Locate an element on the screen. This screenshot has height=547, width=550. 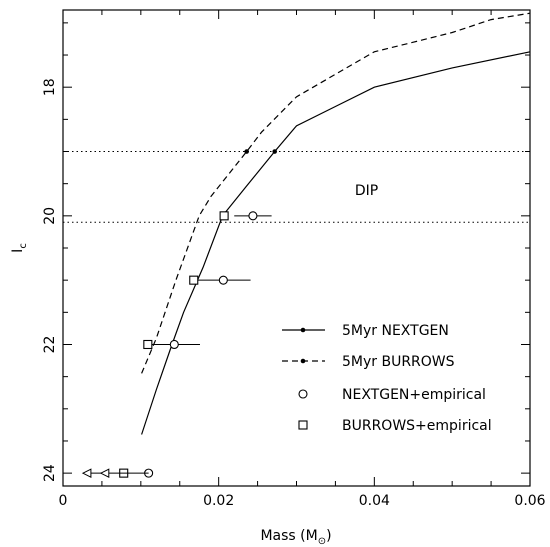
legend-label-nextgen-empirical: NEXTGEN+empirical is located at coordinates (414, 395).